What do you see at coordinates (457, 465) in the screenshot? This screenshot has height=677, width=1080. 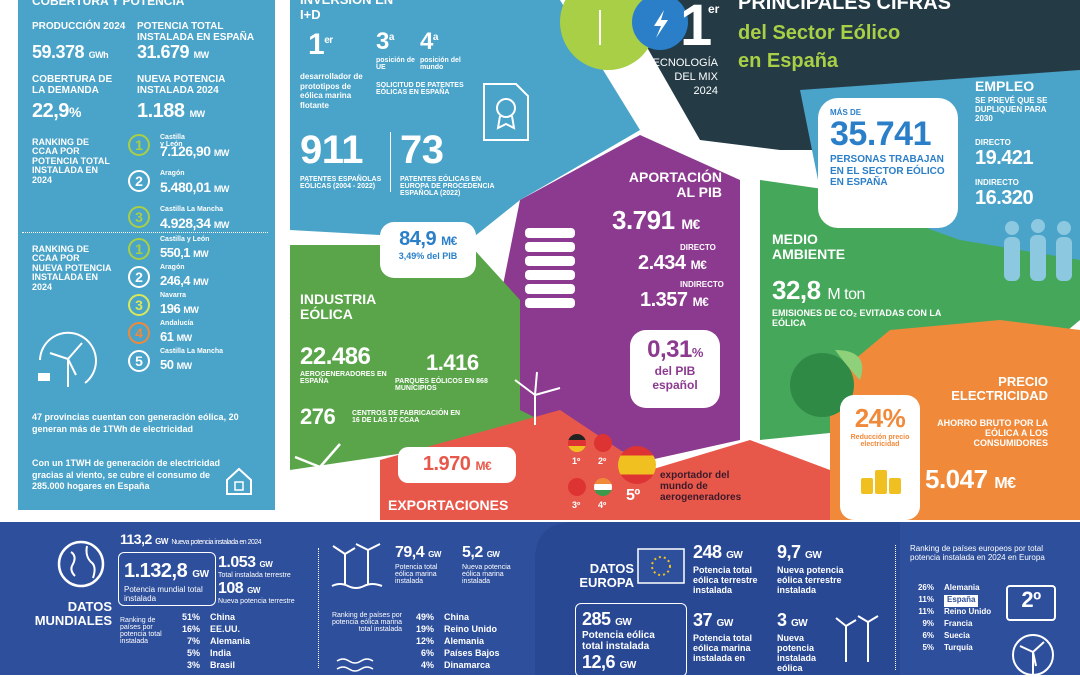 I see `export-card: 1.970 M€` at bounding box center [457, 465].